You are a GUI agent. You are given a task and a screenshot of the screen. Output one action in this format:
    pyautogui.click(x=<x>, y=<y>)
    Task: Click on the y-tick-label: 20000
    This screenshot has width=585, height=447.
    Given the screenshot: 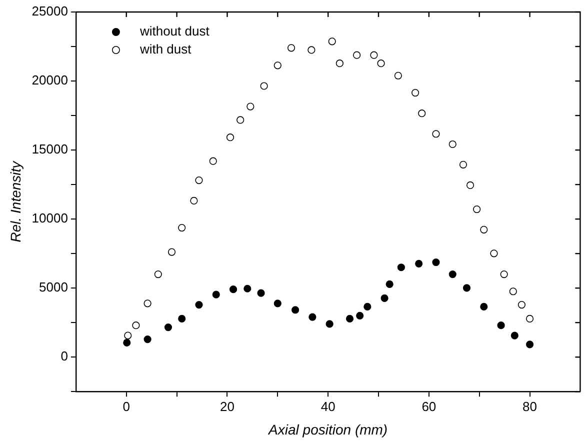 What is the action you would take?
    pyautogui.click(x=50, y=80)
    